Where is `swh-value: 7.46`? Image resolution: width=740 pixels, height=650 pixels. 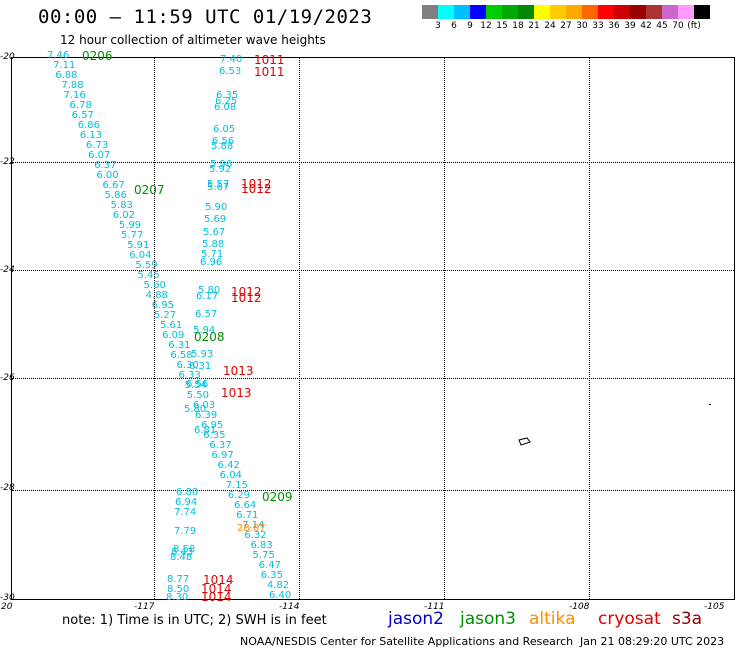
swh-value: 7.46 is located at coordinates (58, 55).